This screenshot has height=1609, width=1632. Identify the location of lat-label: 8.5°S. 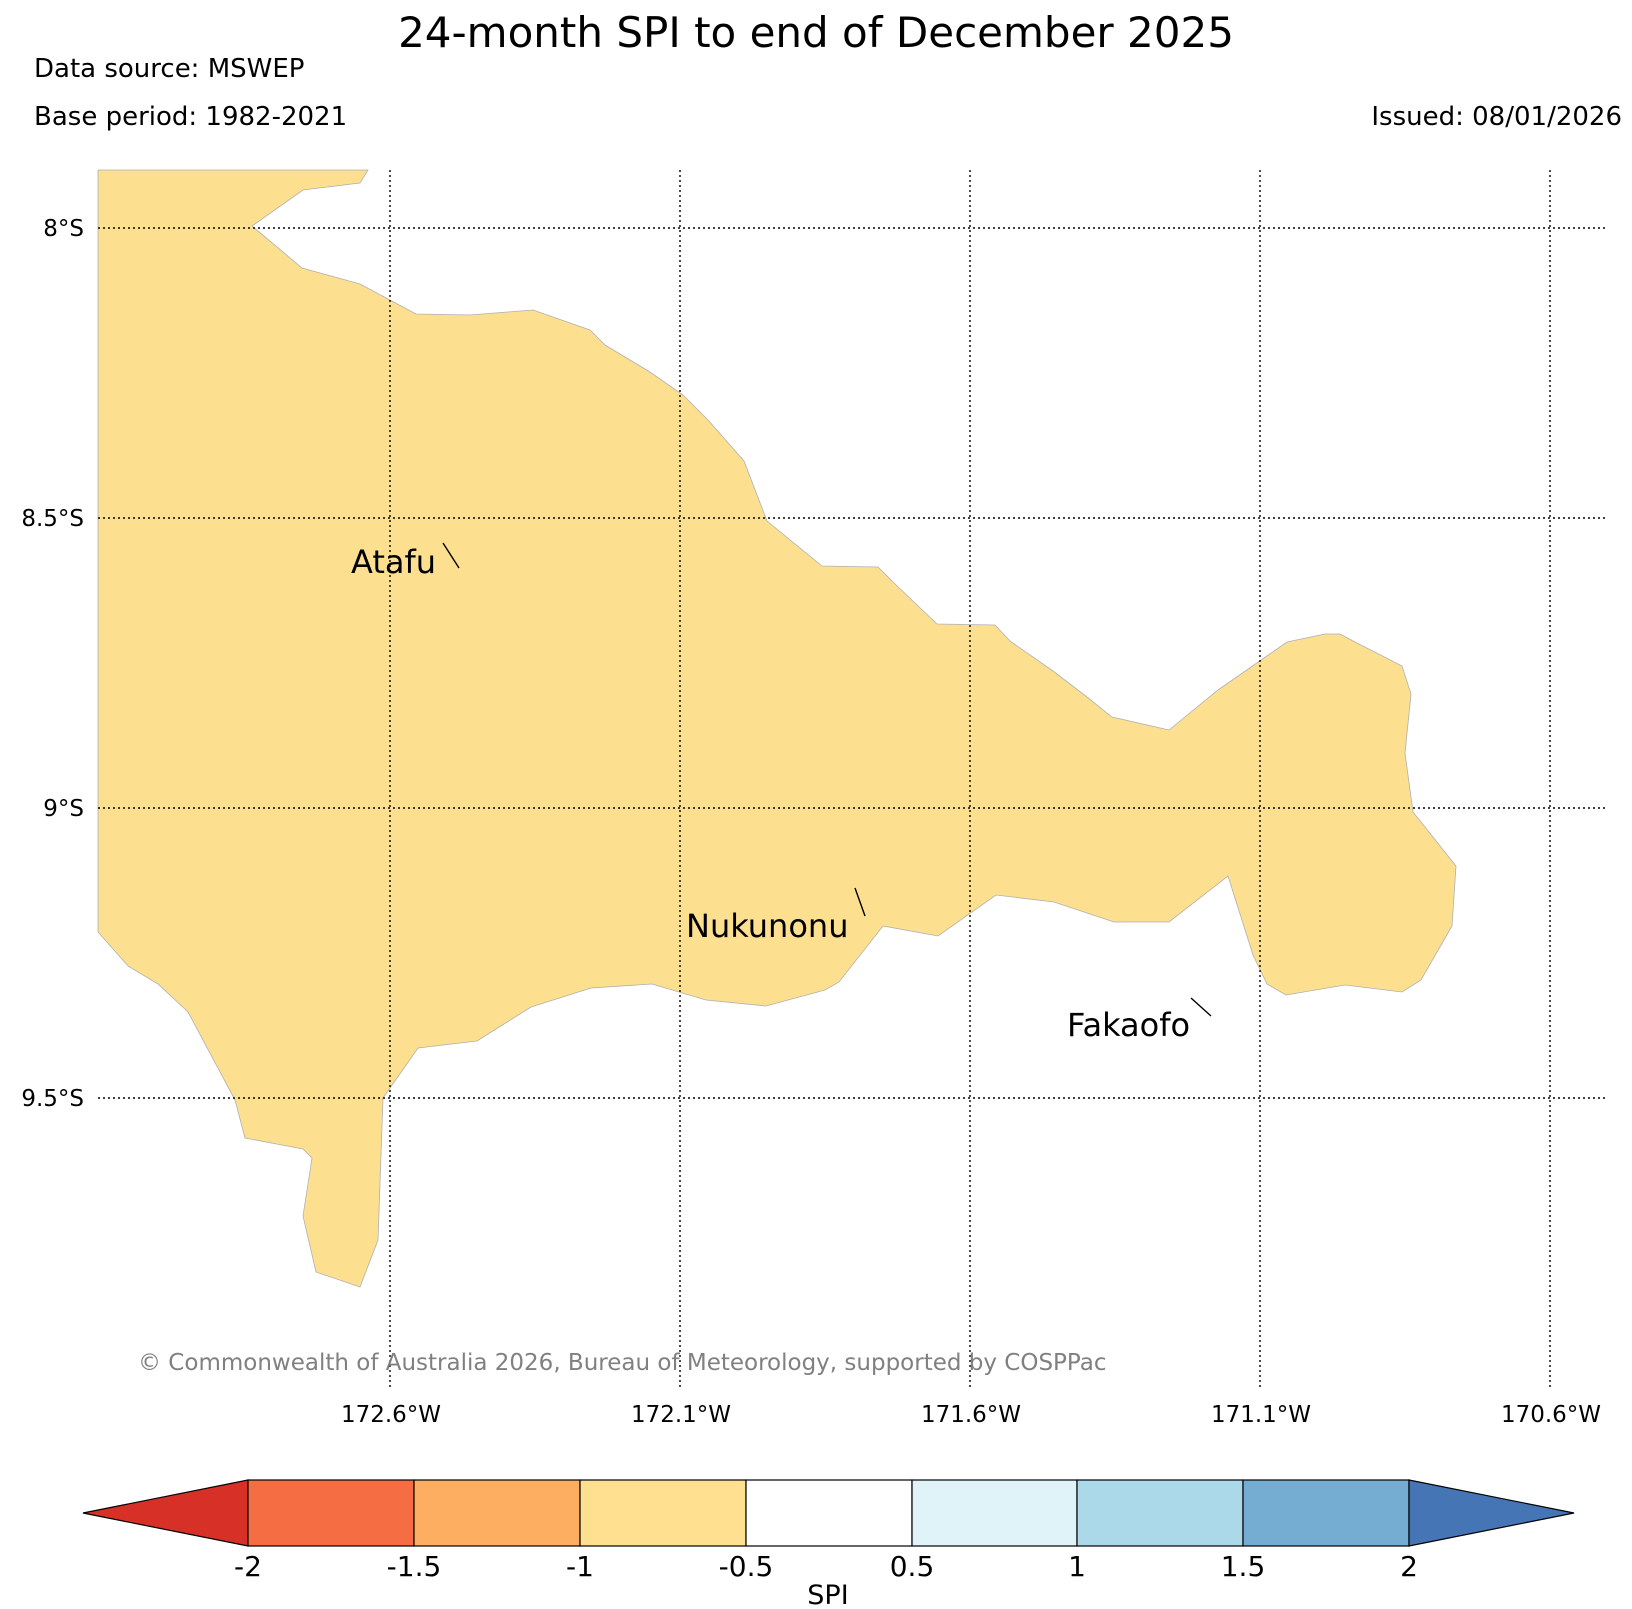
(52, 519).